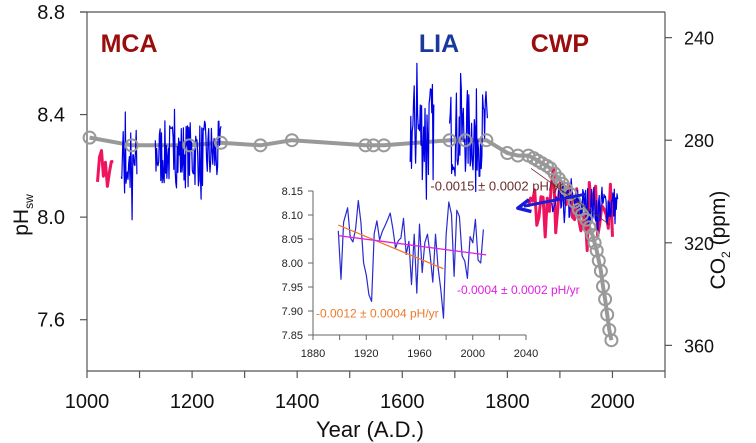  I want to click on period-label-mca: MCA, so click(129, 44).